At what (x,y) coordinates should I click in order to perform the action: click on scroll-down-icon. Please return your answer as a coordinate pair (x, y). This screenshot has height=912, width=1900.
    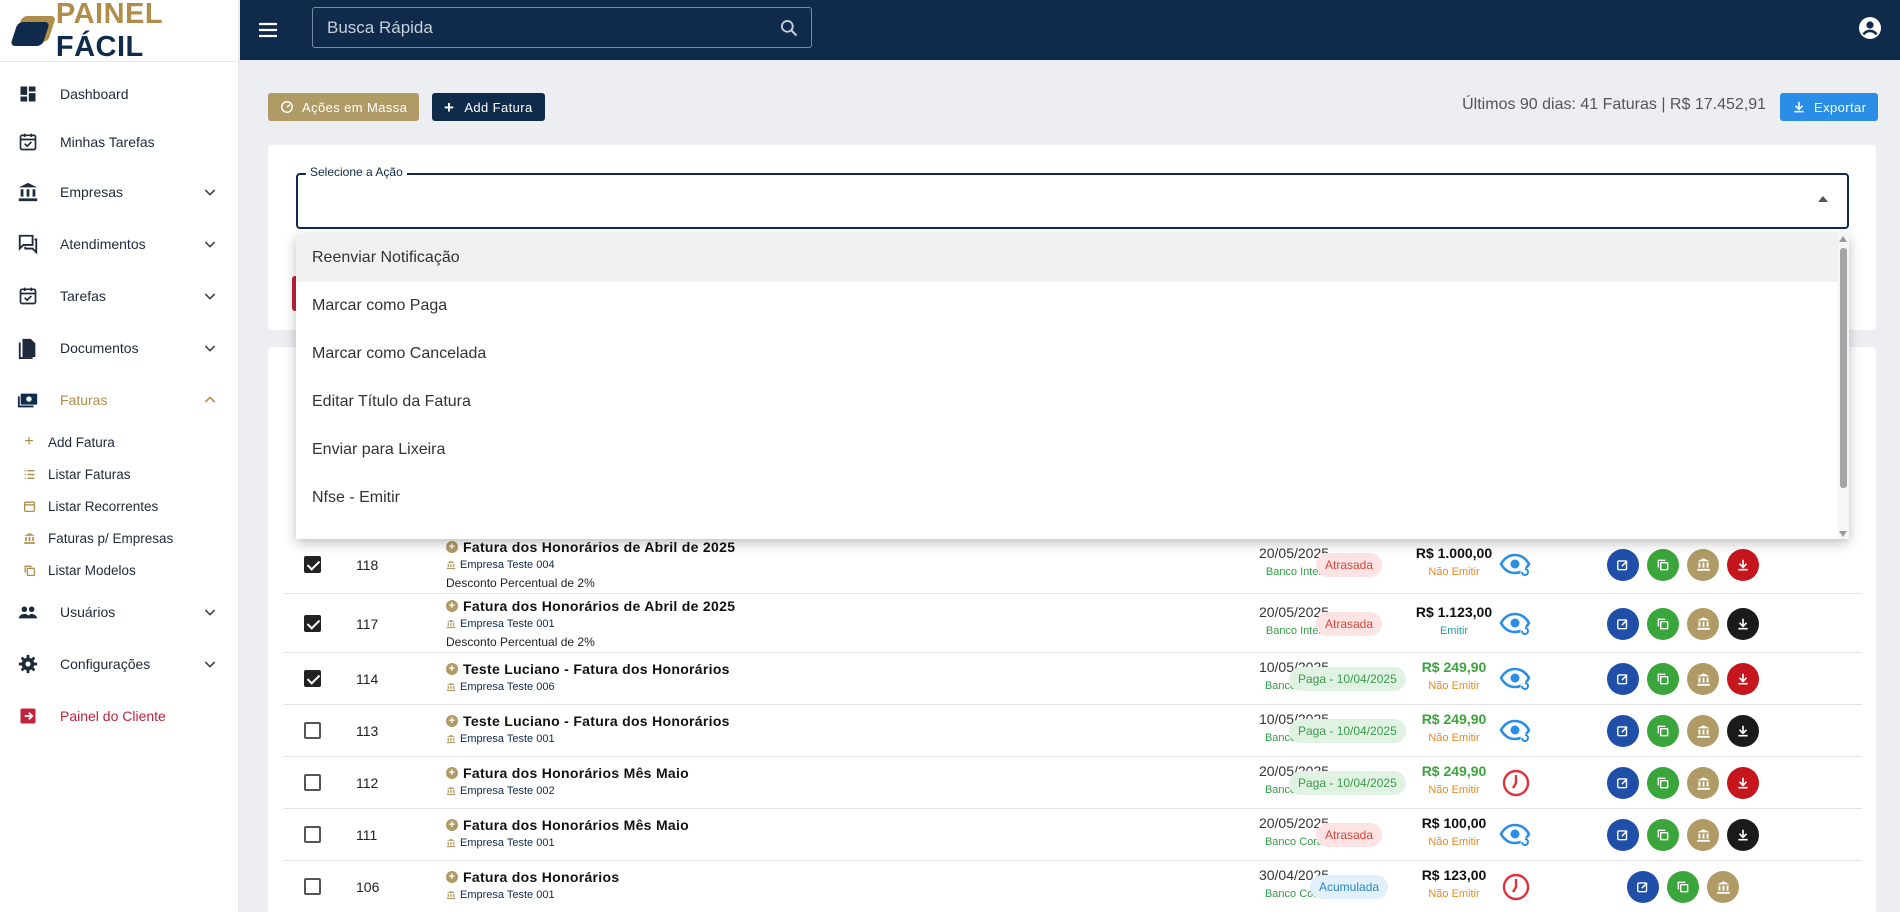
    Looking at the image, I should click on (1843, 534).